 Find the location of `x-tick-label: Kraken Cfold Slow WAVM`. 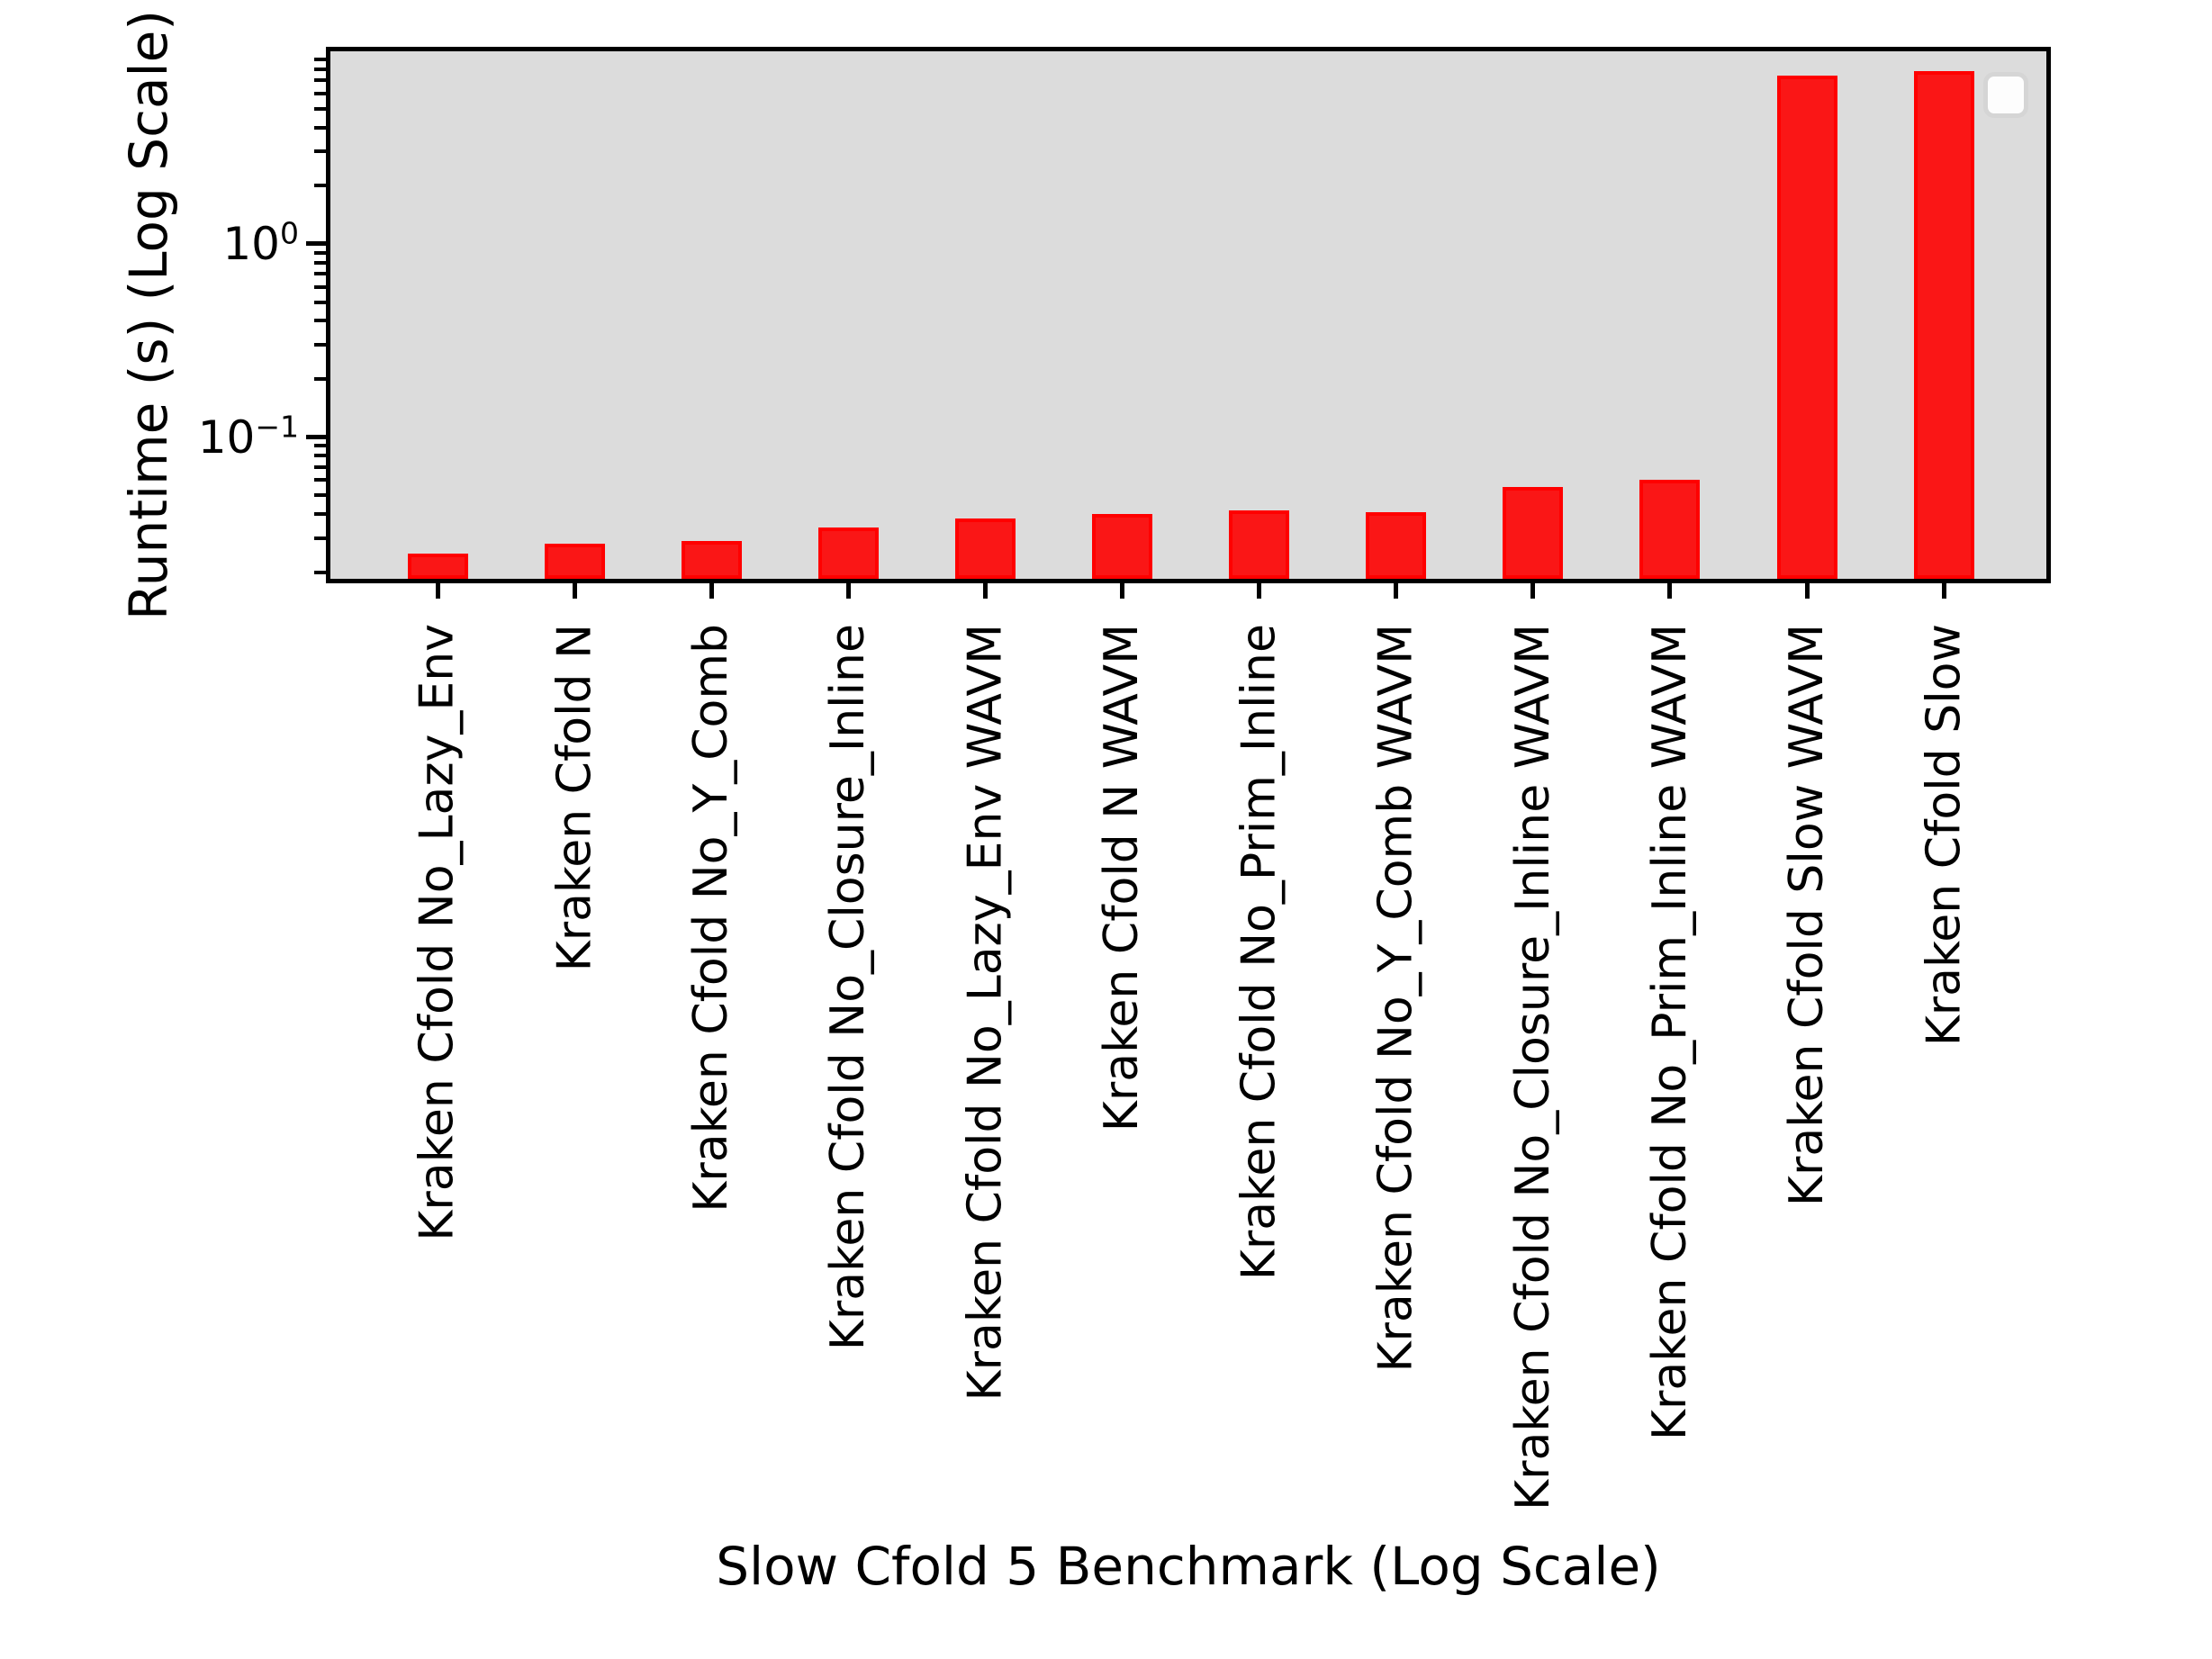

x-tick-label: Kraken Cfold Slow WAVM is located at coordinates (1807, 915).